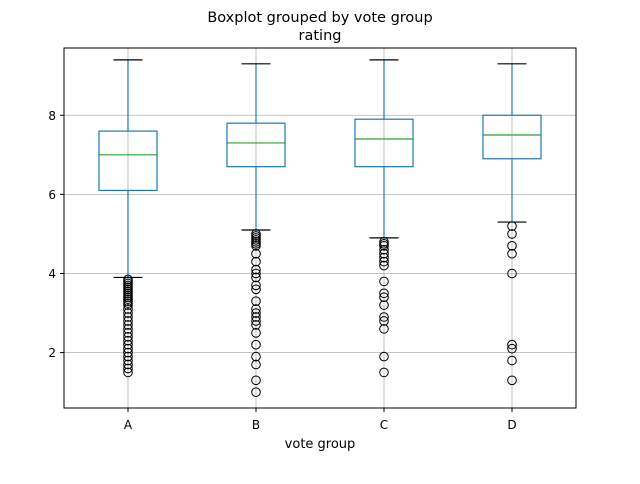 The height and width of the screenshot is (484, 640). Describe the element at coordinates (320, 444) in the screenshot. I see `x-axis-label: vote group` at that location.